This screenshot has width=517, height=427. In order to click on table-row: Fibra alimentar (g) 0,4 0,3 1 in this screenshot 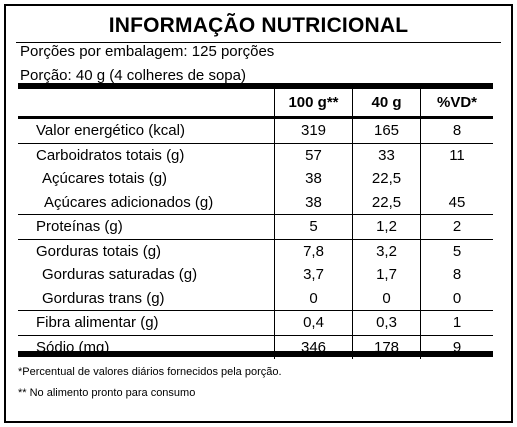, I will do `click(255, 323)`.